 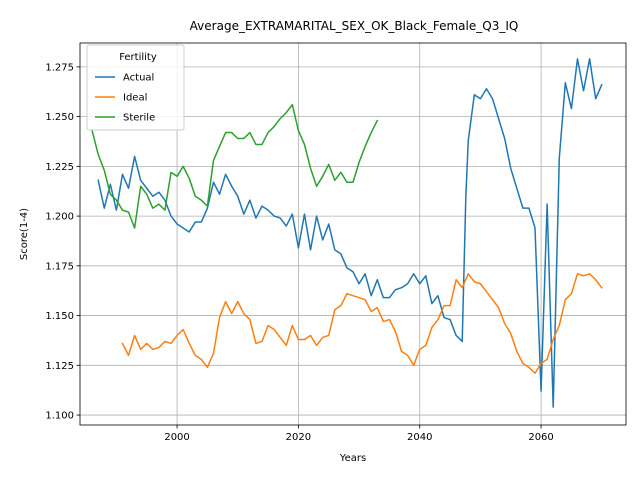 I want to click on legend-box, so click(x=135, y=87).